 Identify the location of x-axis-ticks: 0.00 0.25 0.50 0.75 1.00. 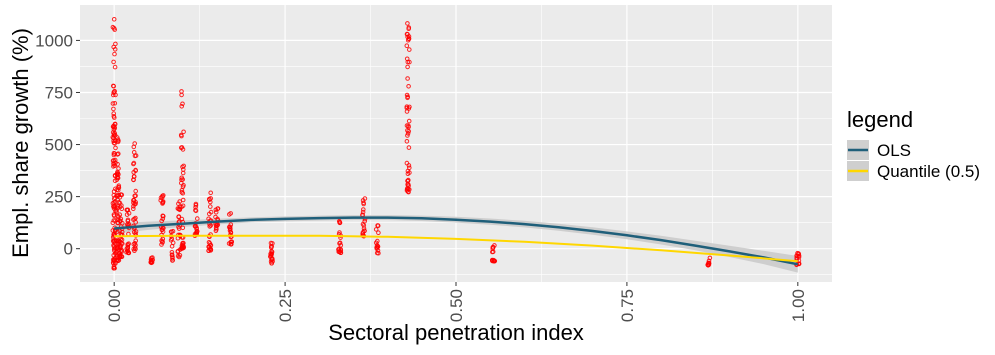
(456, 302).